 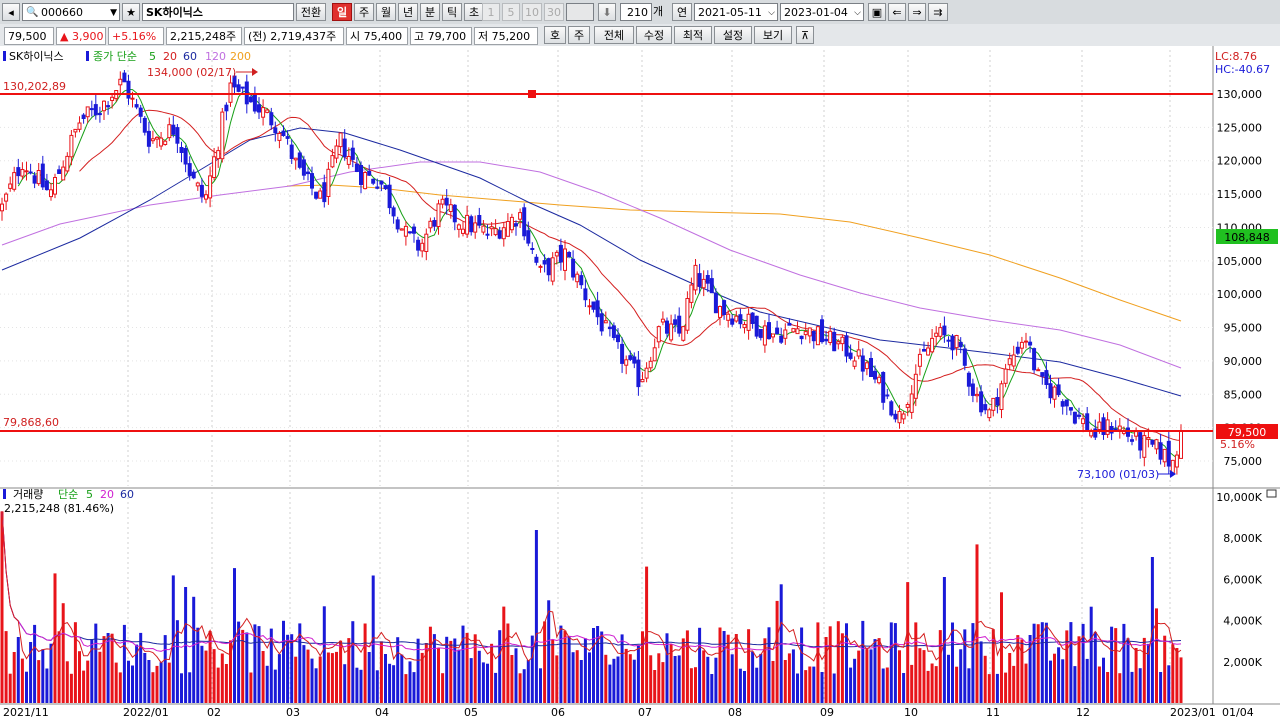 What do you see at coordinates (1271, 493) in the screenshot?
I see `volume-panel-toggle-icon` at bounding box center [1271, 493].